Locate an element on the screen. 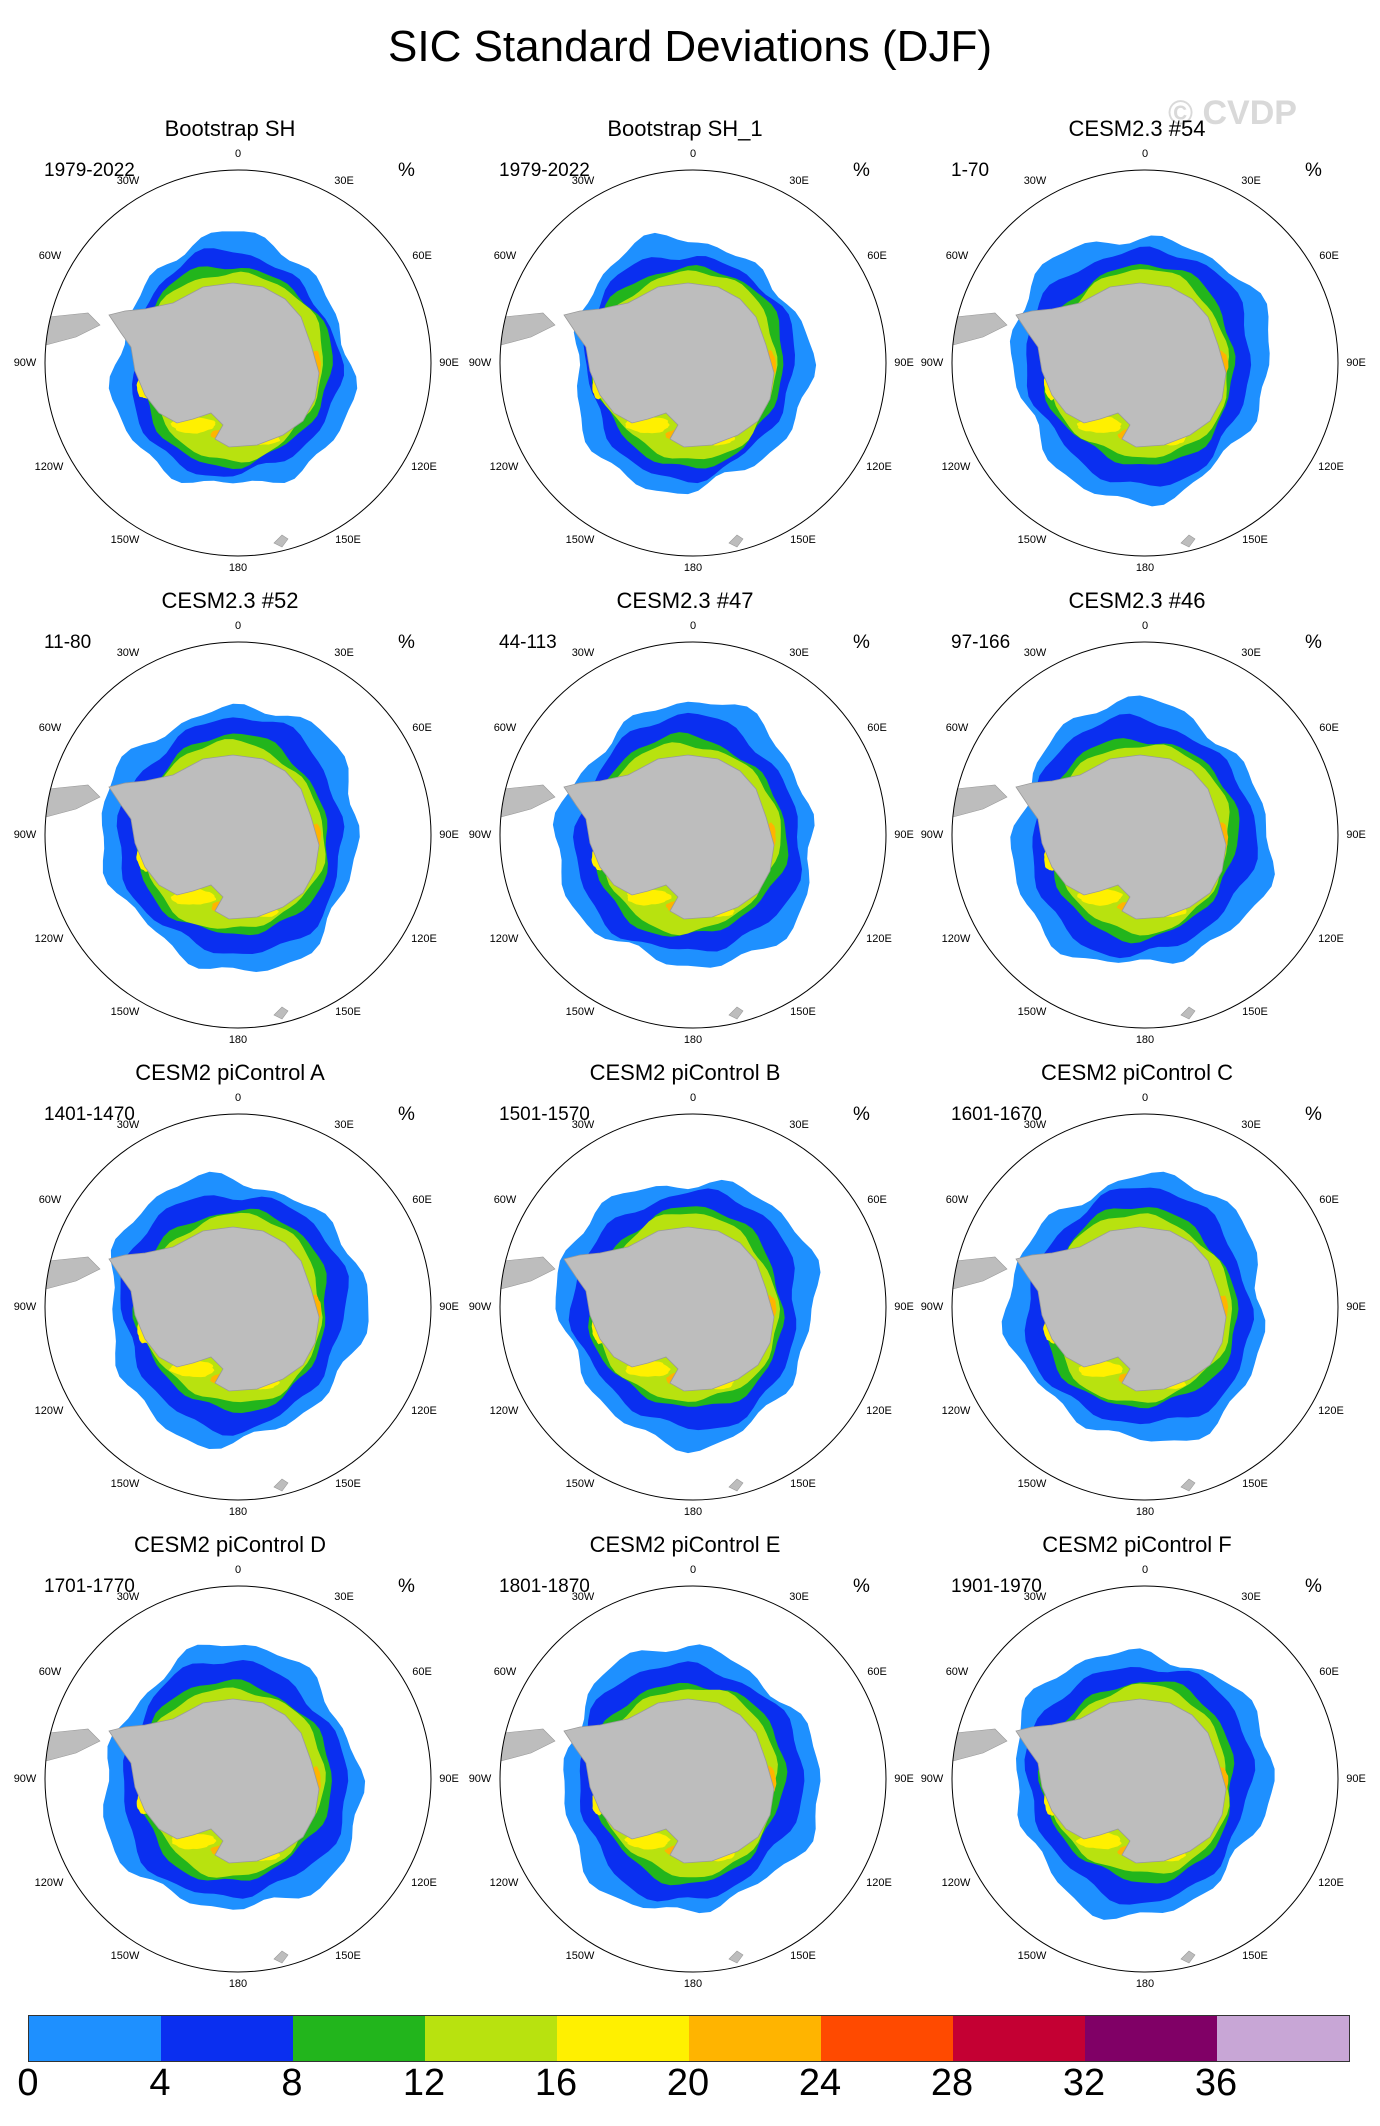 Image resolution: width=1380 pixels, height=2126 pixels. colorbar-tick: 32 is located at coordinates (1084, 2083).